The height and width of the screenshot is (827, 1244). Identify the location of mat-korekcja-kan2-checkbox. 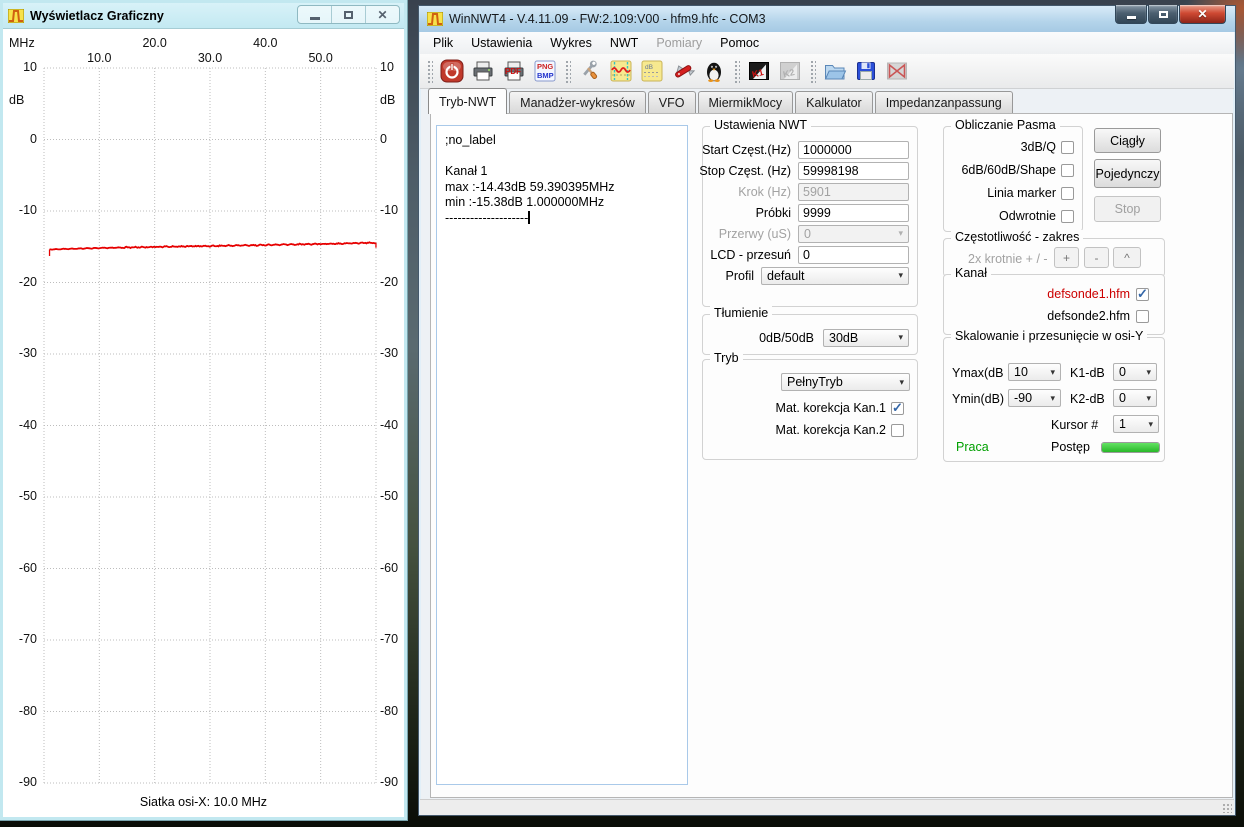
(897, 430).